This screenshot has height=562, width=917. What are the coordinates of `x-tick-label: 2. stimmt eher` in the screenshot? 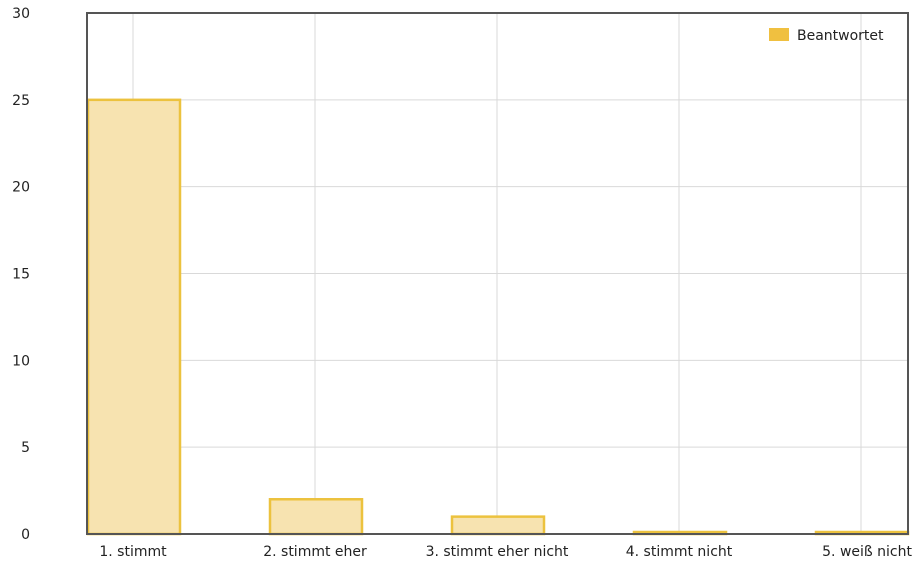 It's located at (315, 552).